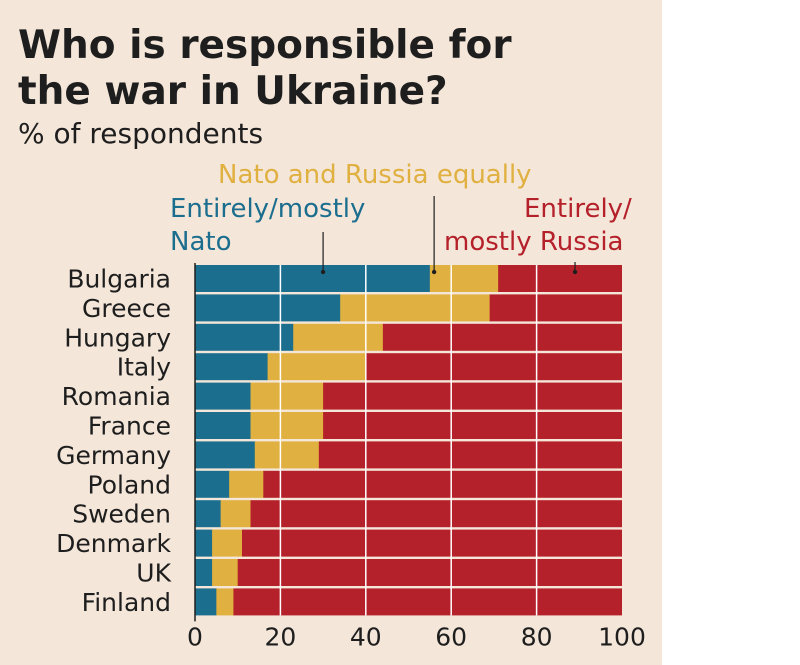 The width and height of the screenshot is (800, 665). What do you see at coordinates (129, 484) in the screenshot?
I see `category-label-poland: Poland` at bounding box center [129, 484].